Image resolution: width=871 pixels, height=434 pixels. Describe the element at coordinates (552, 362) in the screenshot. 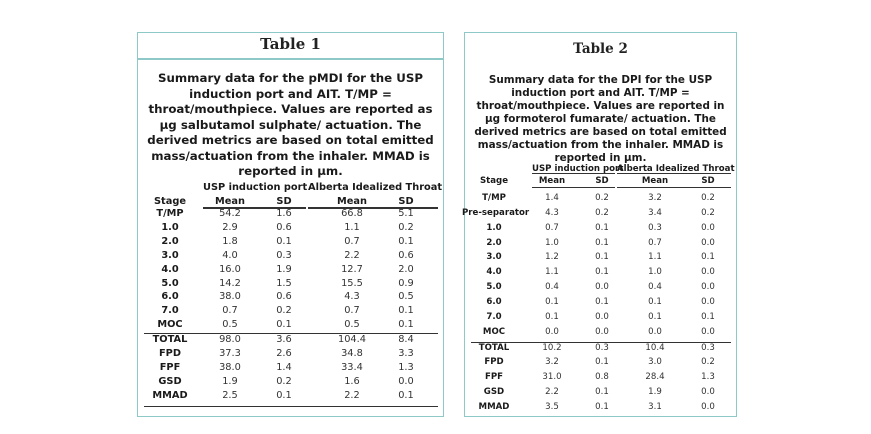

I see `table-cell: 3.2` at that location.